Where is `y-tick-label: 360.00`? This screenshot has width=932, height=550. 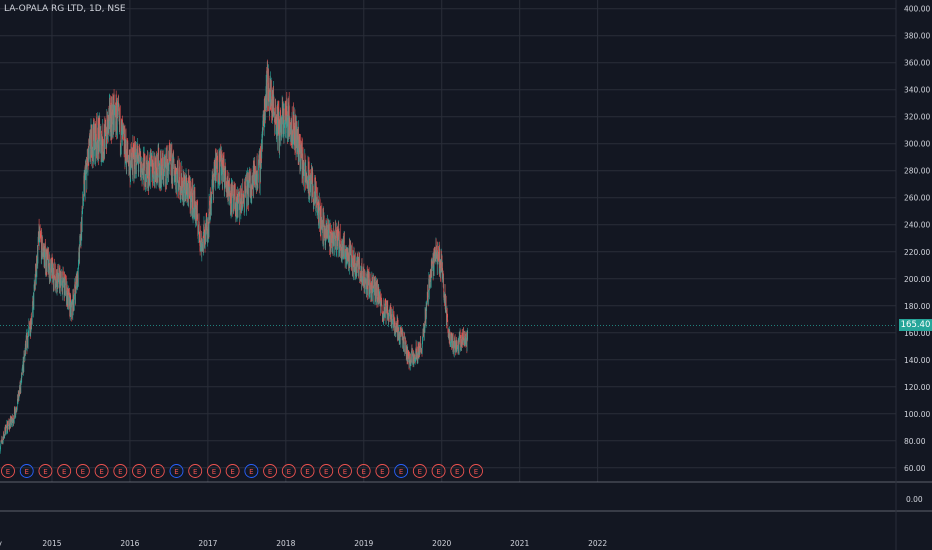
y-tick-label: 360.00 is located at coordinates (917, 63).